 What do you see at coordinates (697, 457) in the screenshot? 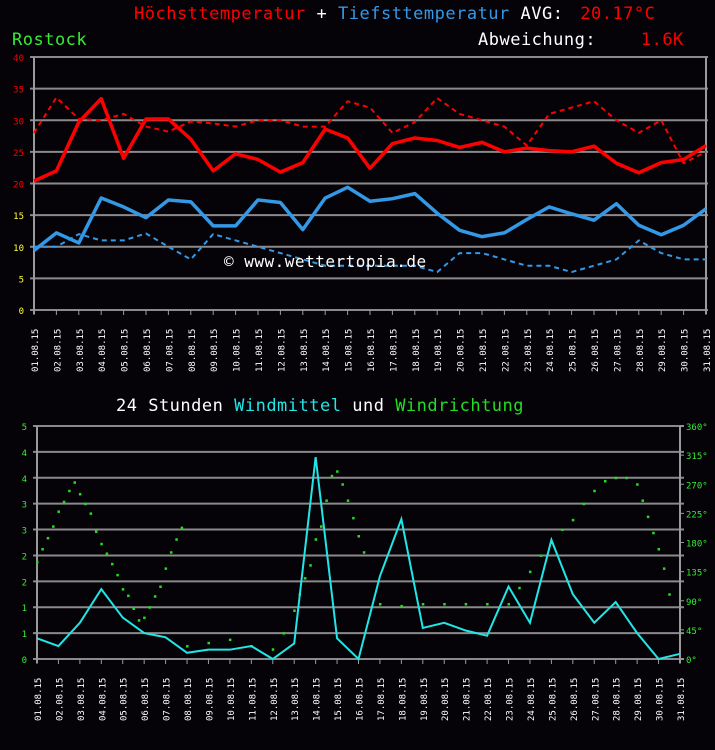
I see `y-tick-label-right: 315°` at bounding box center [697, 457].